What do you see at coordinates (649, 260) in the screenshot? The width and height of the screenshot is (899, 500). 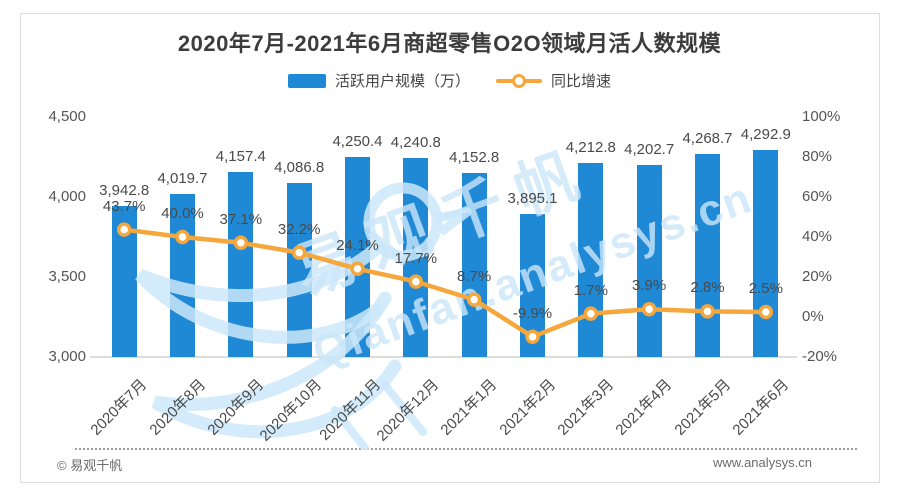 I see `bar-2021年4月` at bounding box center [649, 260].